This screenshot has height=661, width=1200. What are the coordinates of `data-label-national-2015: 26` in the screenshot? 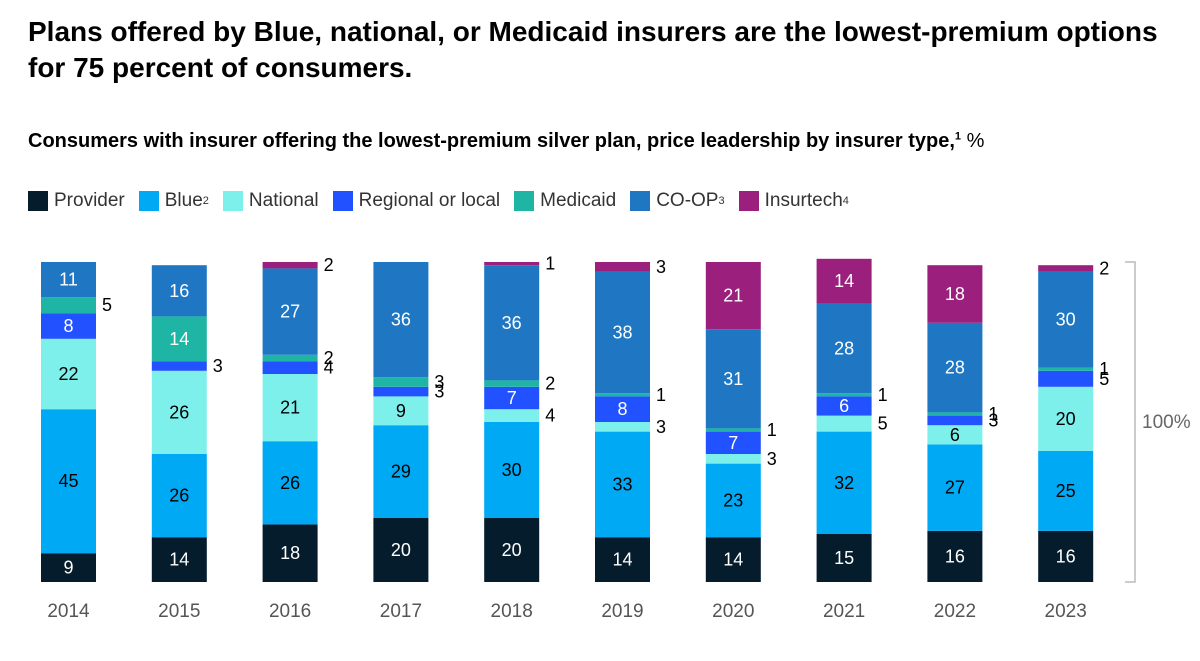 It's located at (179, 412).